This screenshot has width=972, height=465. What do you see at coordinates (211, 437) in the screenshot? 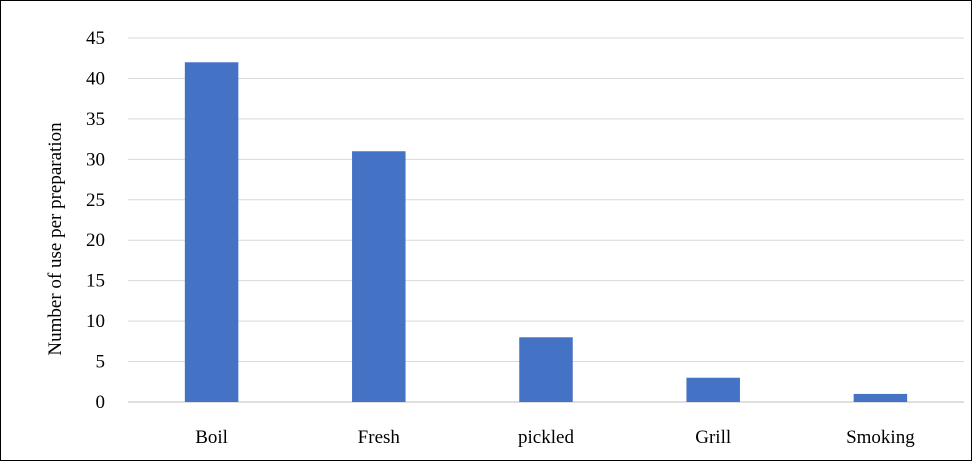
I see `x-tick-label: Boil` at bounding box center [211, 437].